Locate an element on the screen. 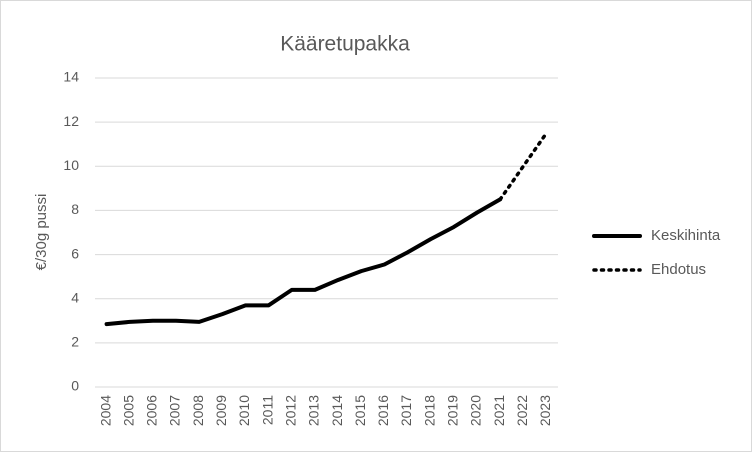 This screenshot has width=752, height=452. x-tick-label: 2012 is located at coordinates (290, 410).